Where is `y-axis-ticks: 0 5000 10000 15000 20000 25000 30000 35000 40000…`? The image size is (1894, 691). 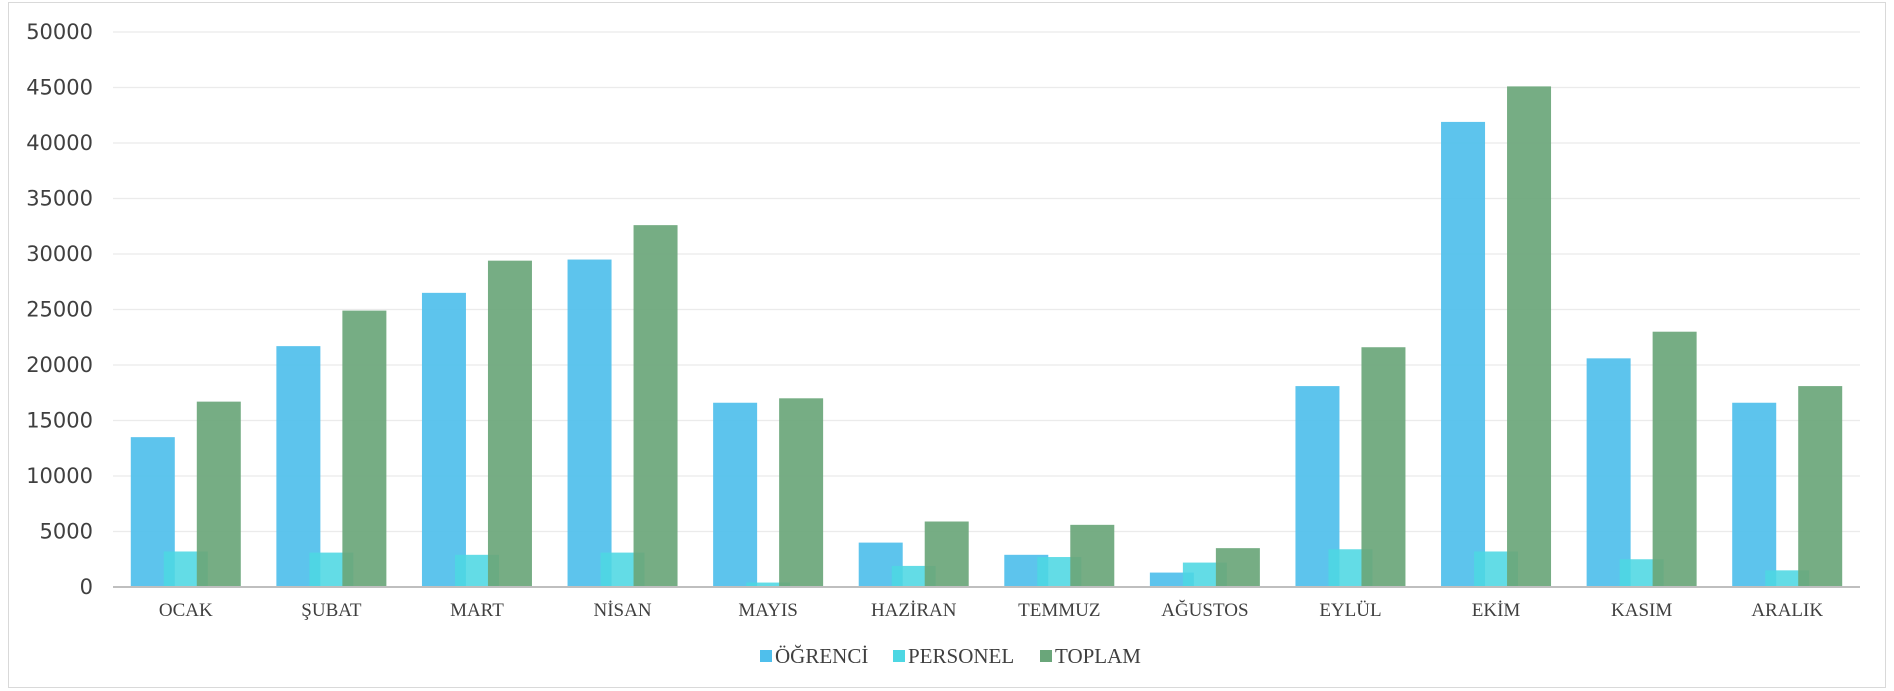 y-axis-ticks: 0 5000 10000 15000 20000 25000 30000 35000 40000… is located at coordinates (59, 309).